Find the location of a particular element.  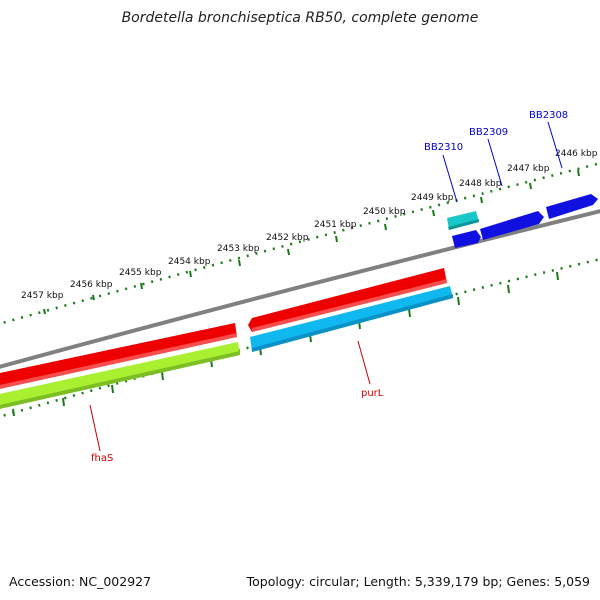

leader-bb2310 is located at coordinates (450, 178).